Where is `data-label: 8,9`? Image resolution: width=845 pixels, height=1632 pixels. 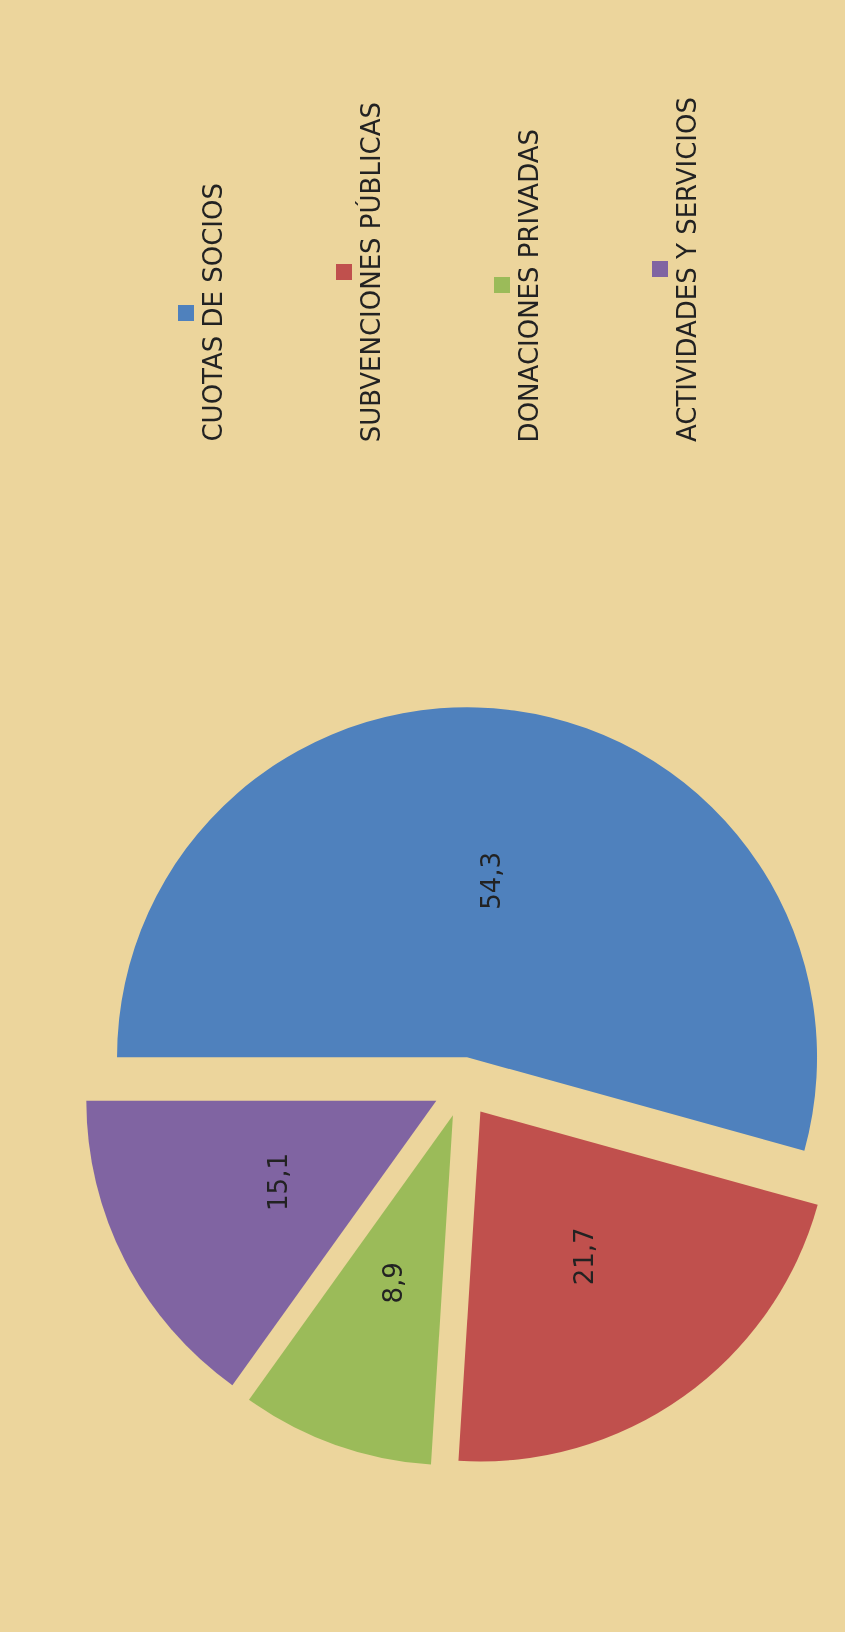
data-label: 8,9 is located at coordinates (393, 1283).